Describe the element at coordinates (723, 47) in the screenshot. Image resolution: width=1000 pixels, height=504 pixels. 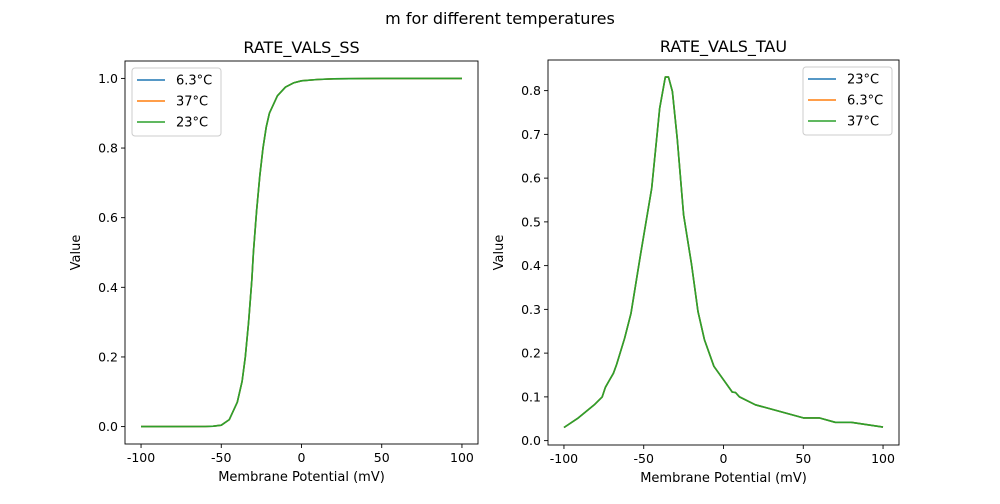
I see `chart-title: RATE_VALS_TAU` at that location.